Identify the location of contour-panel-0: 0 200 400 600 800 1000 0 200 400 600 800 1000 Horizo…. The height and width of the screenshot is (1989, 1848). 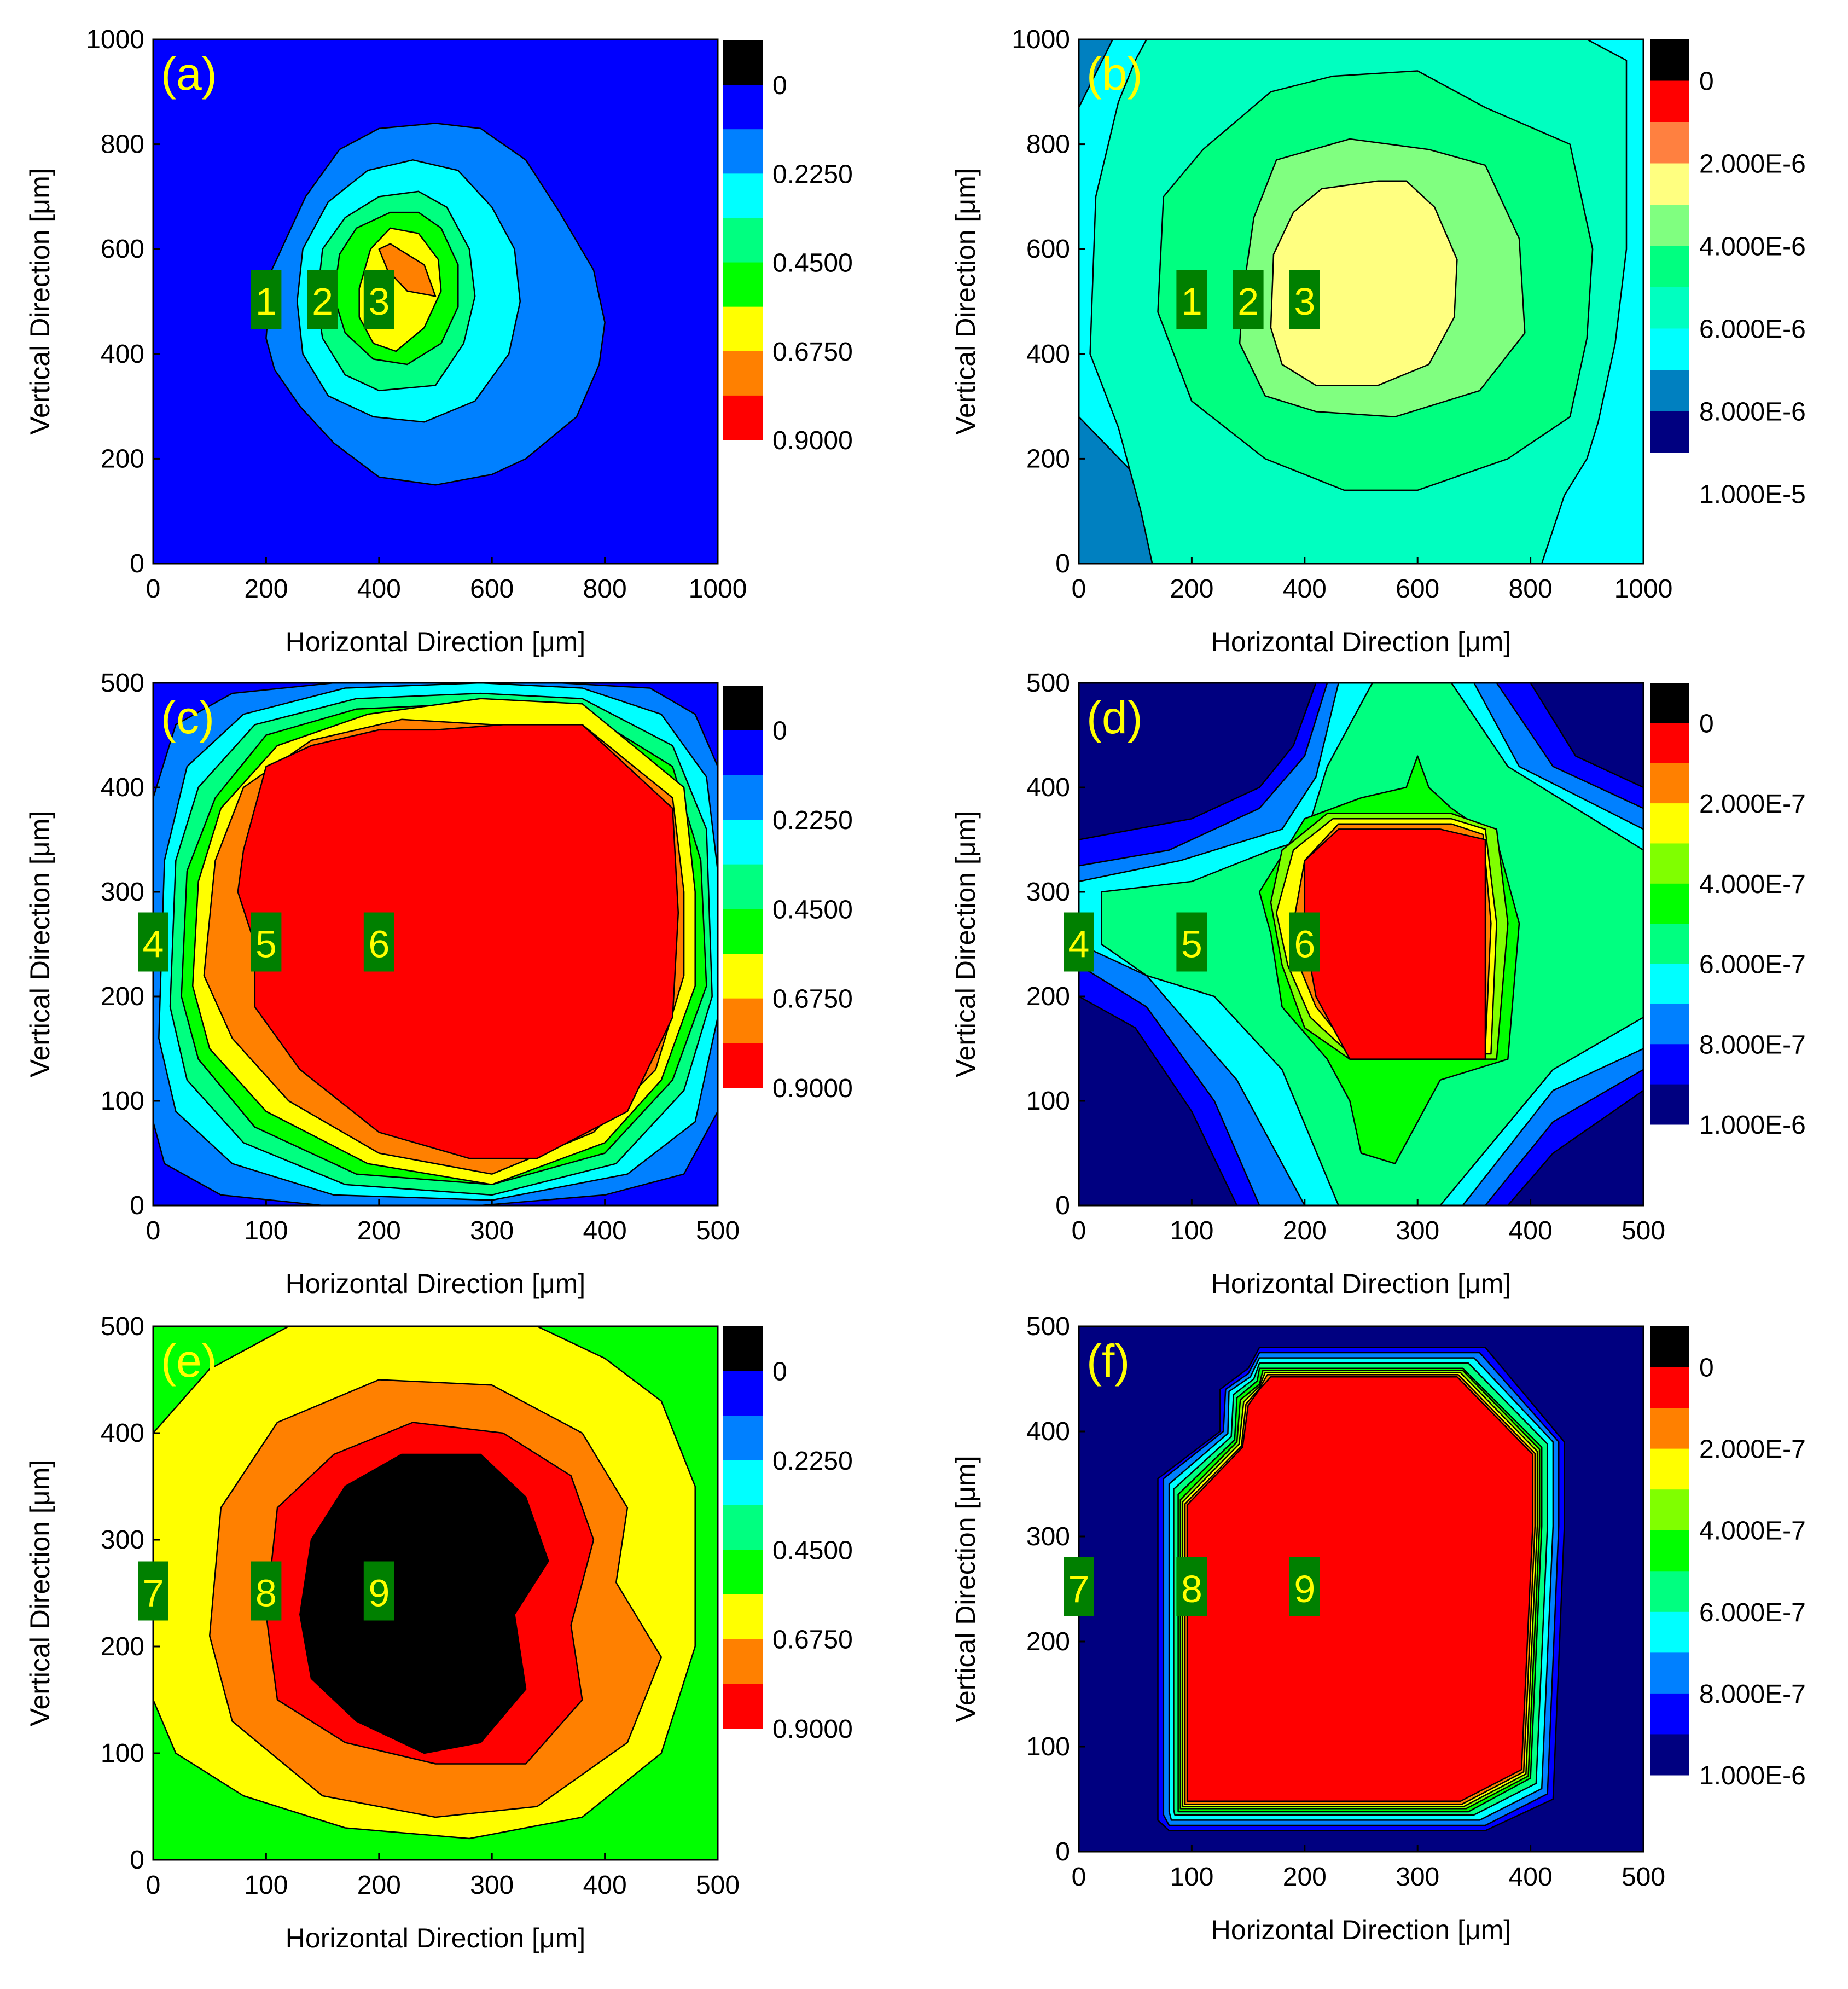
(439, 341).